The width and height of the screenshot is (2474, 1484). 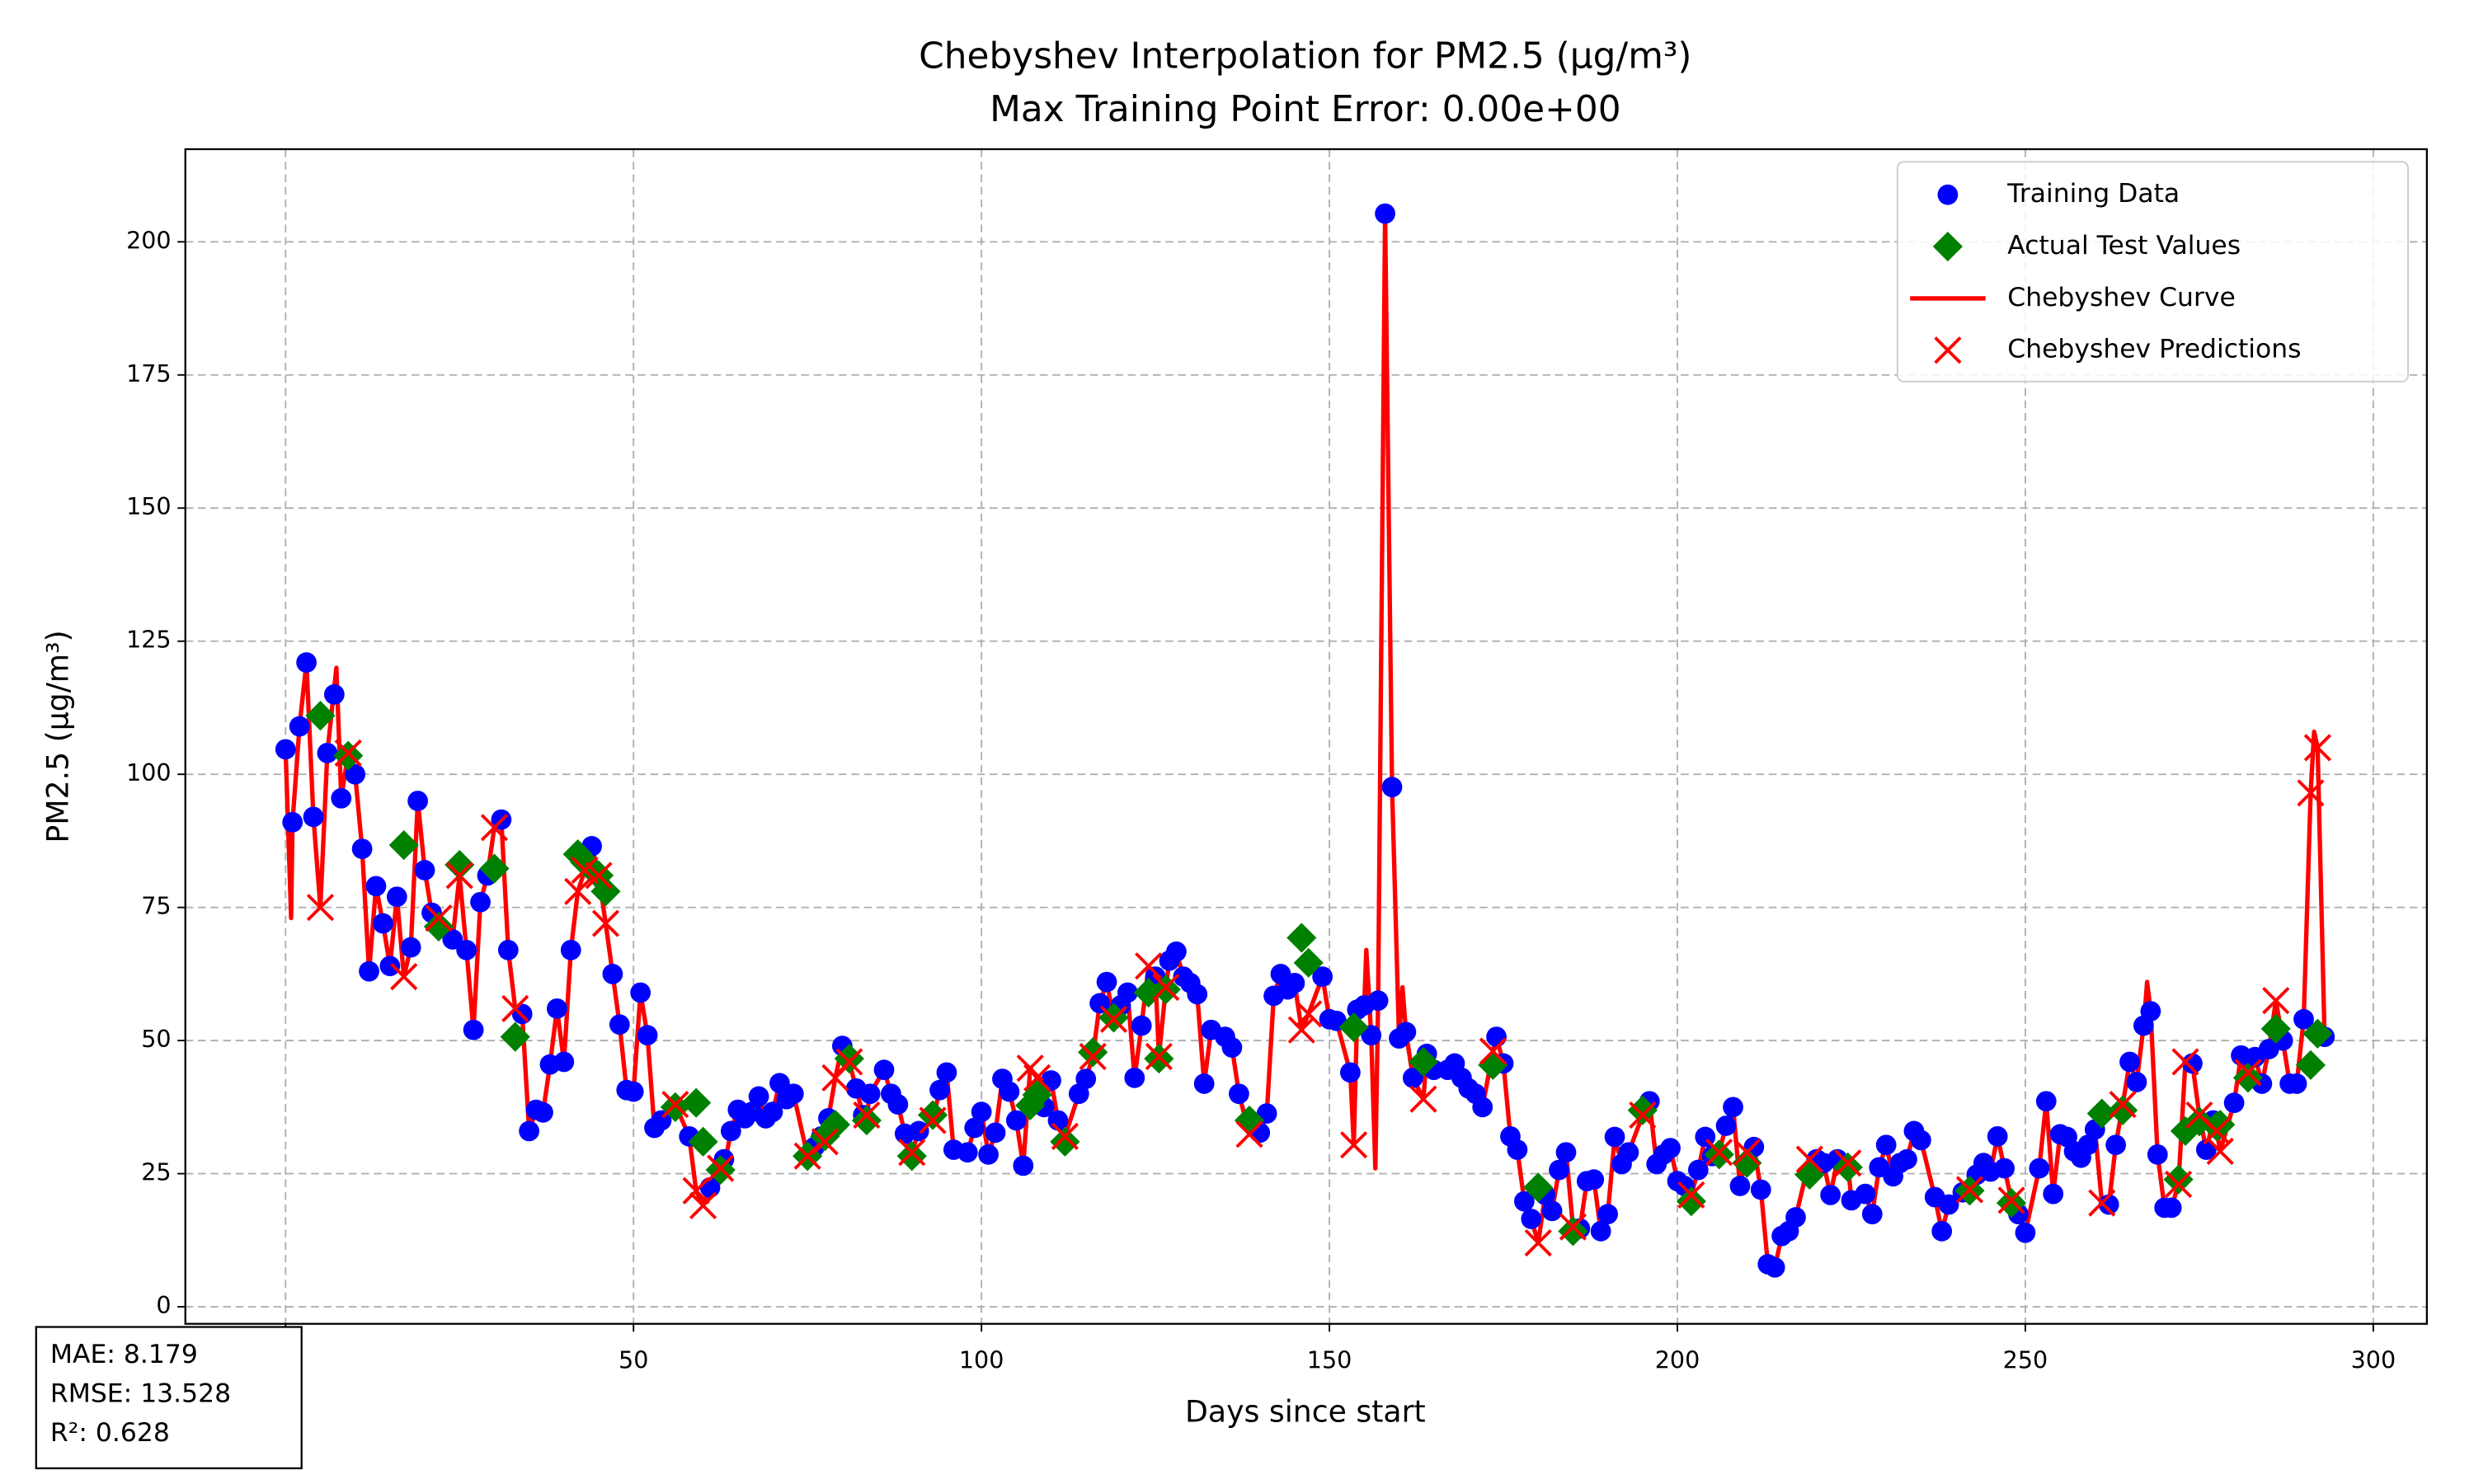 What do you see at coordinates (156, 906) in the screenshot?
I see `y-tick-label: 75` at bounding box center [156, 906].